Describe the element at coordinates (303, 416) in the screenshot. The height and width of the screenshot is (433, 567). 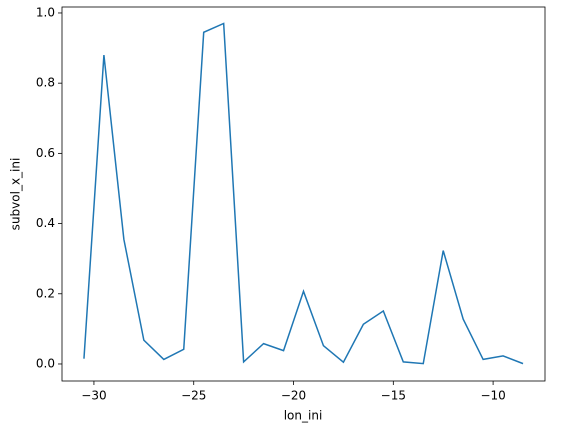
I see `x-axis-label: lon_ini` at that location.